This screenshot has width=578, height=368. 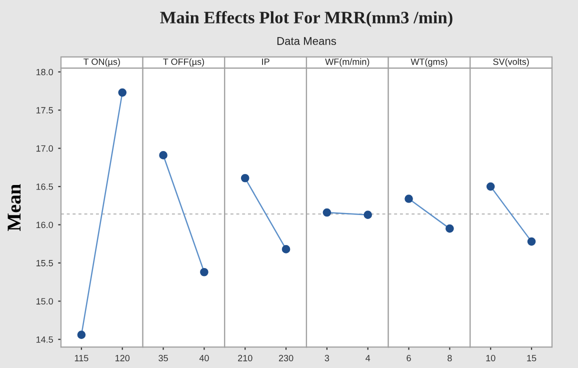 What do you see at coordinates (450, 358) in the screenshot?
I see `x-tick-label: 8` at bounding box center [450, 358].